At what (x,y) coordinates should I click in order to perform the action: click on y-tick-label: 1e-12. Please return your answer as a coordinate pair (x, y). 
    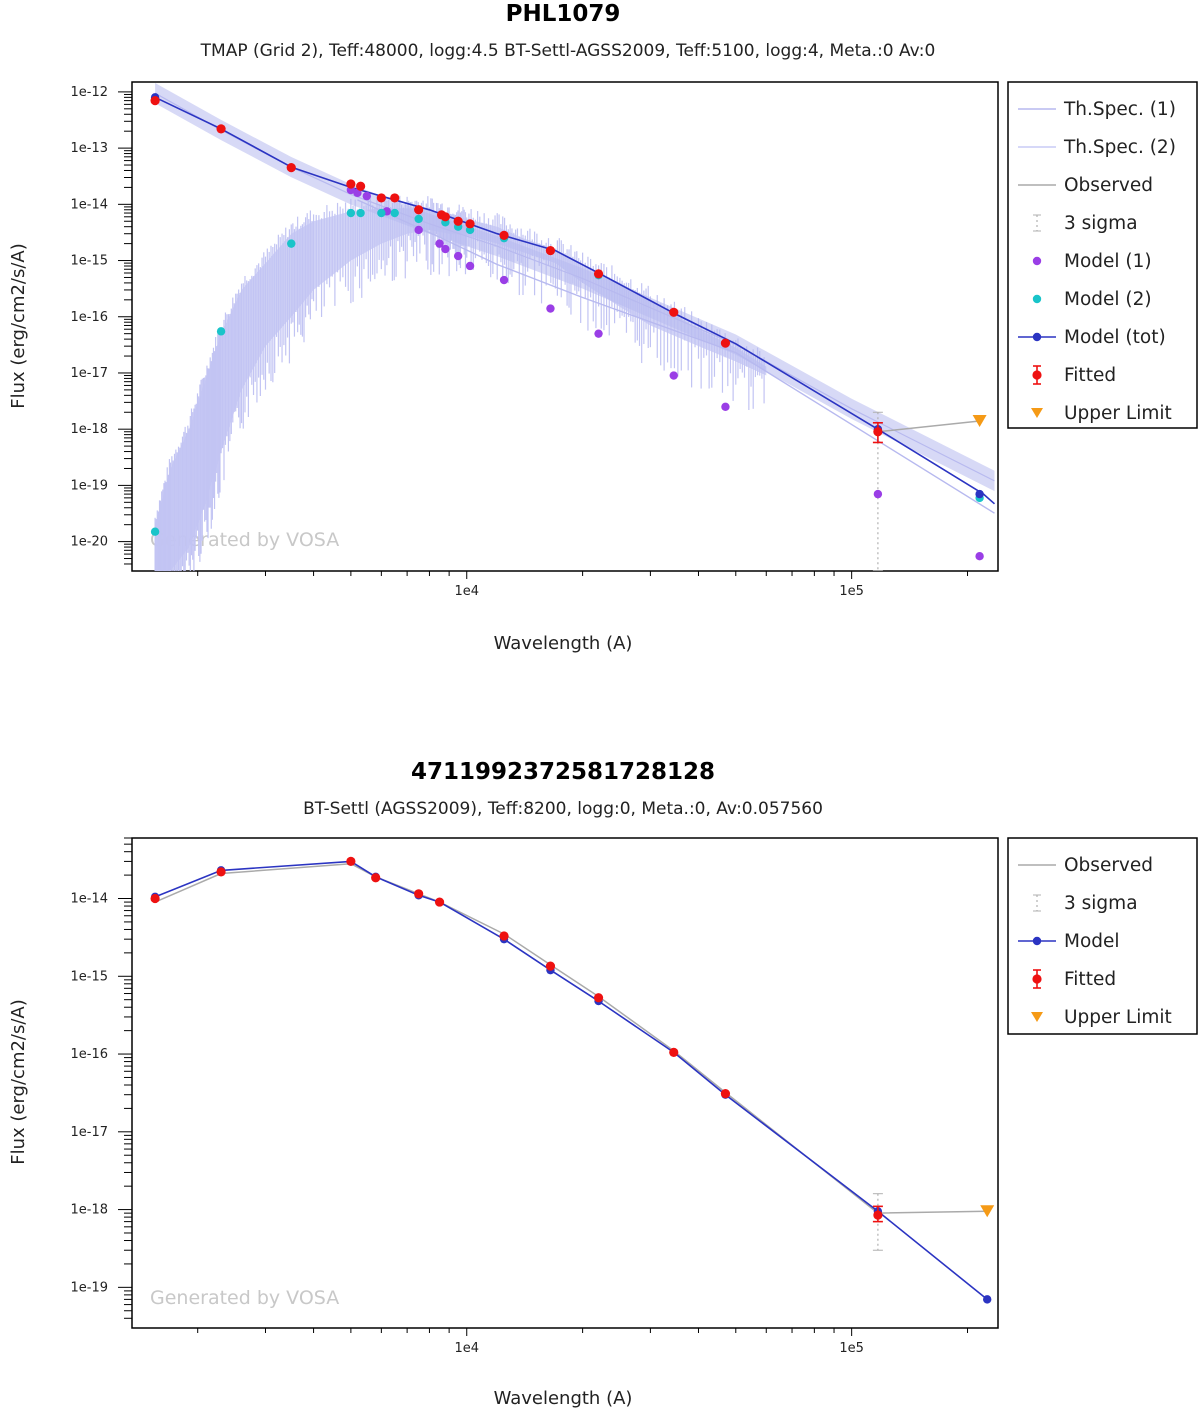
    Looking at the image, I should click on (89, 92).